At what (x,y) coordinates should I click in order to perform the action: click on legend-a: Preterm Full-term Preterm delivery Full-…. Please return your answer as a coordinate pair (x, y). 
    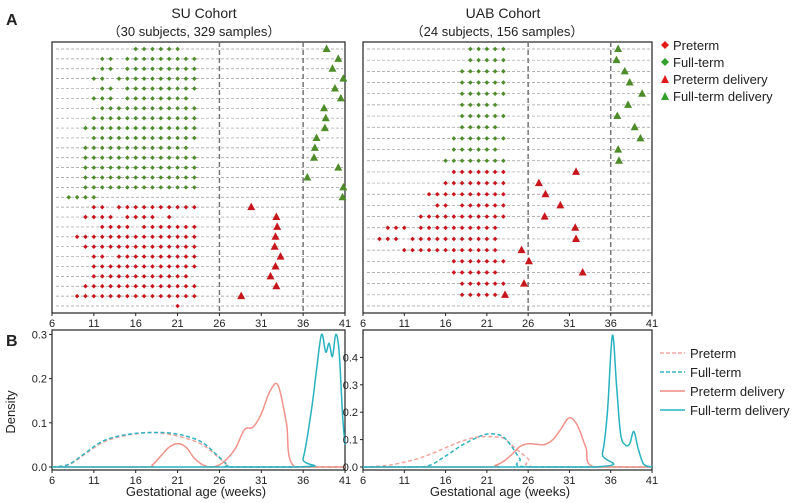
    Looking at the image, I should click on (717, 71).